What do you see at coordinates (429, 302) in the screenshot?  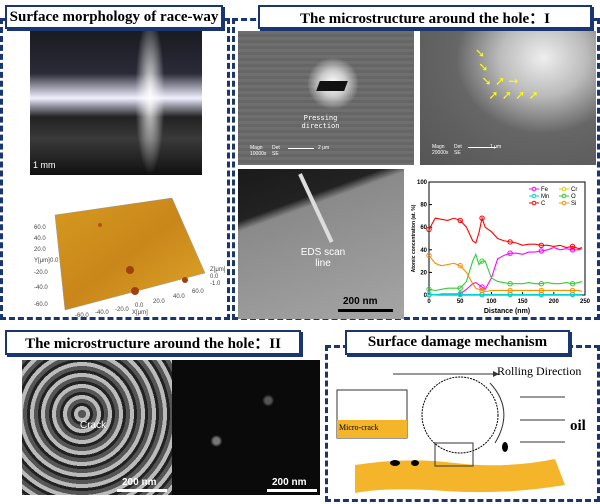 I see `x-tick-label: 0` at bounding box center [429, 302].